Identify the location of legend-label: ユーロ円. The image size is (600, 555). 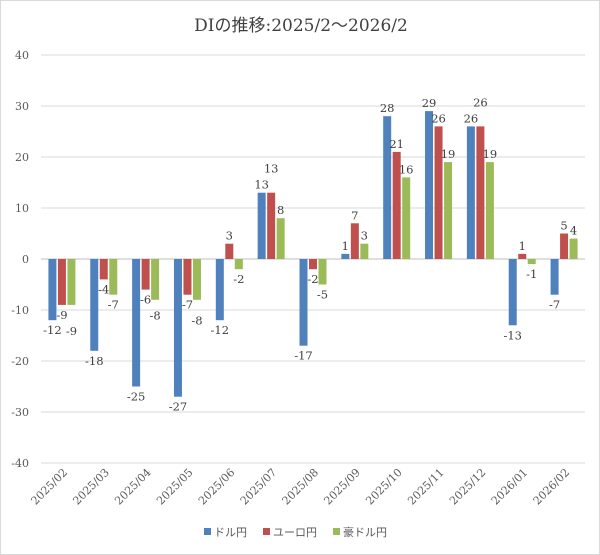
(295, 532).